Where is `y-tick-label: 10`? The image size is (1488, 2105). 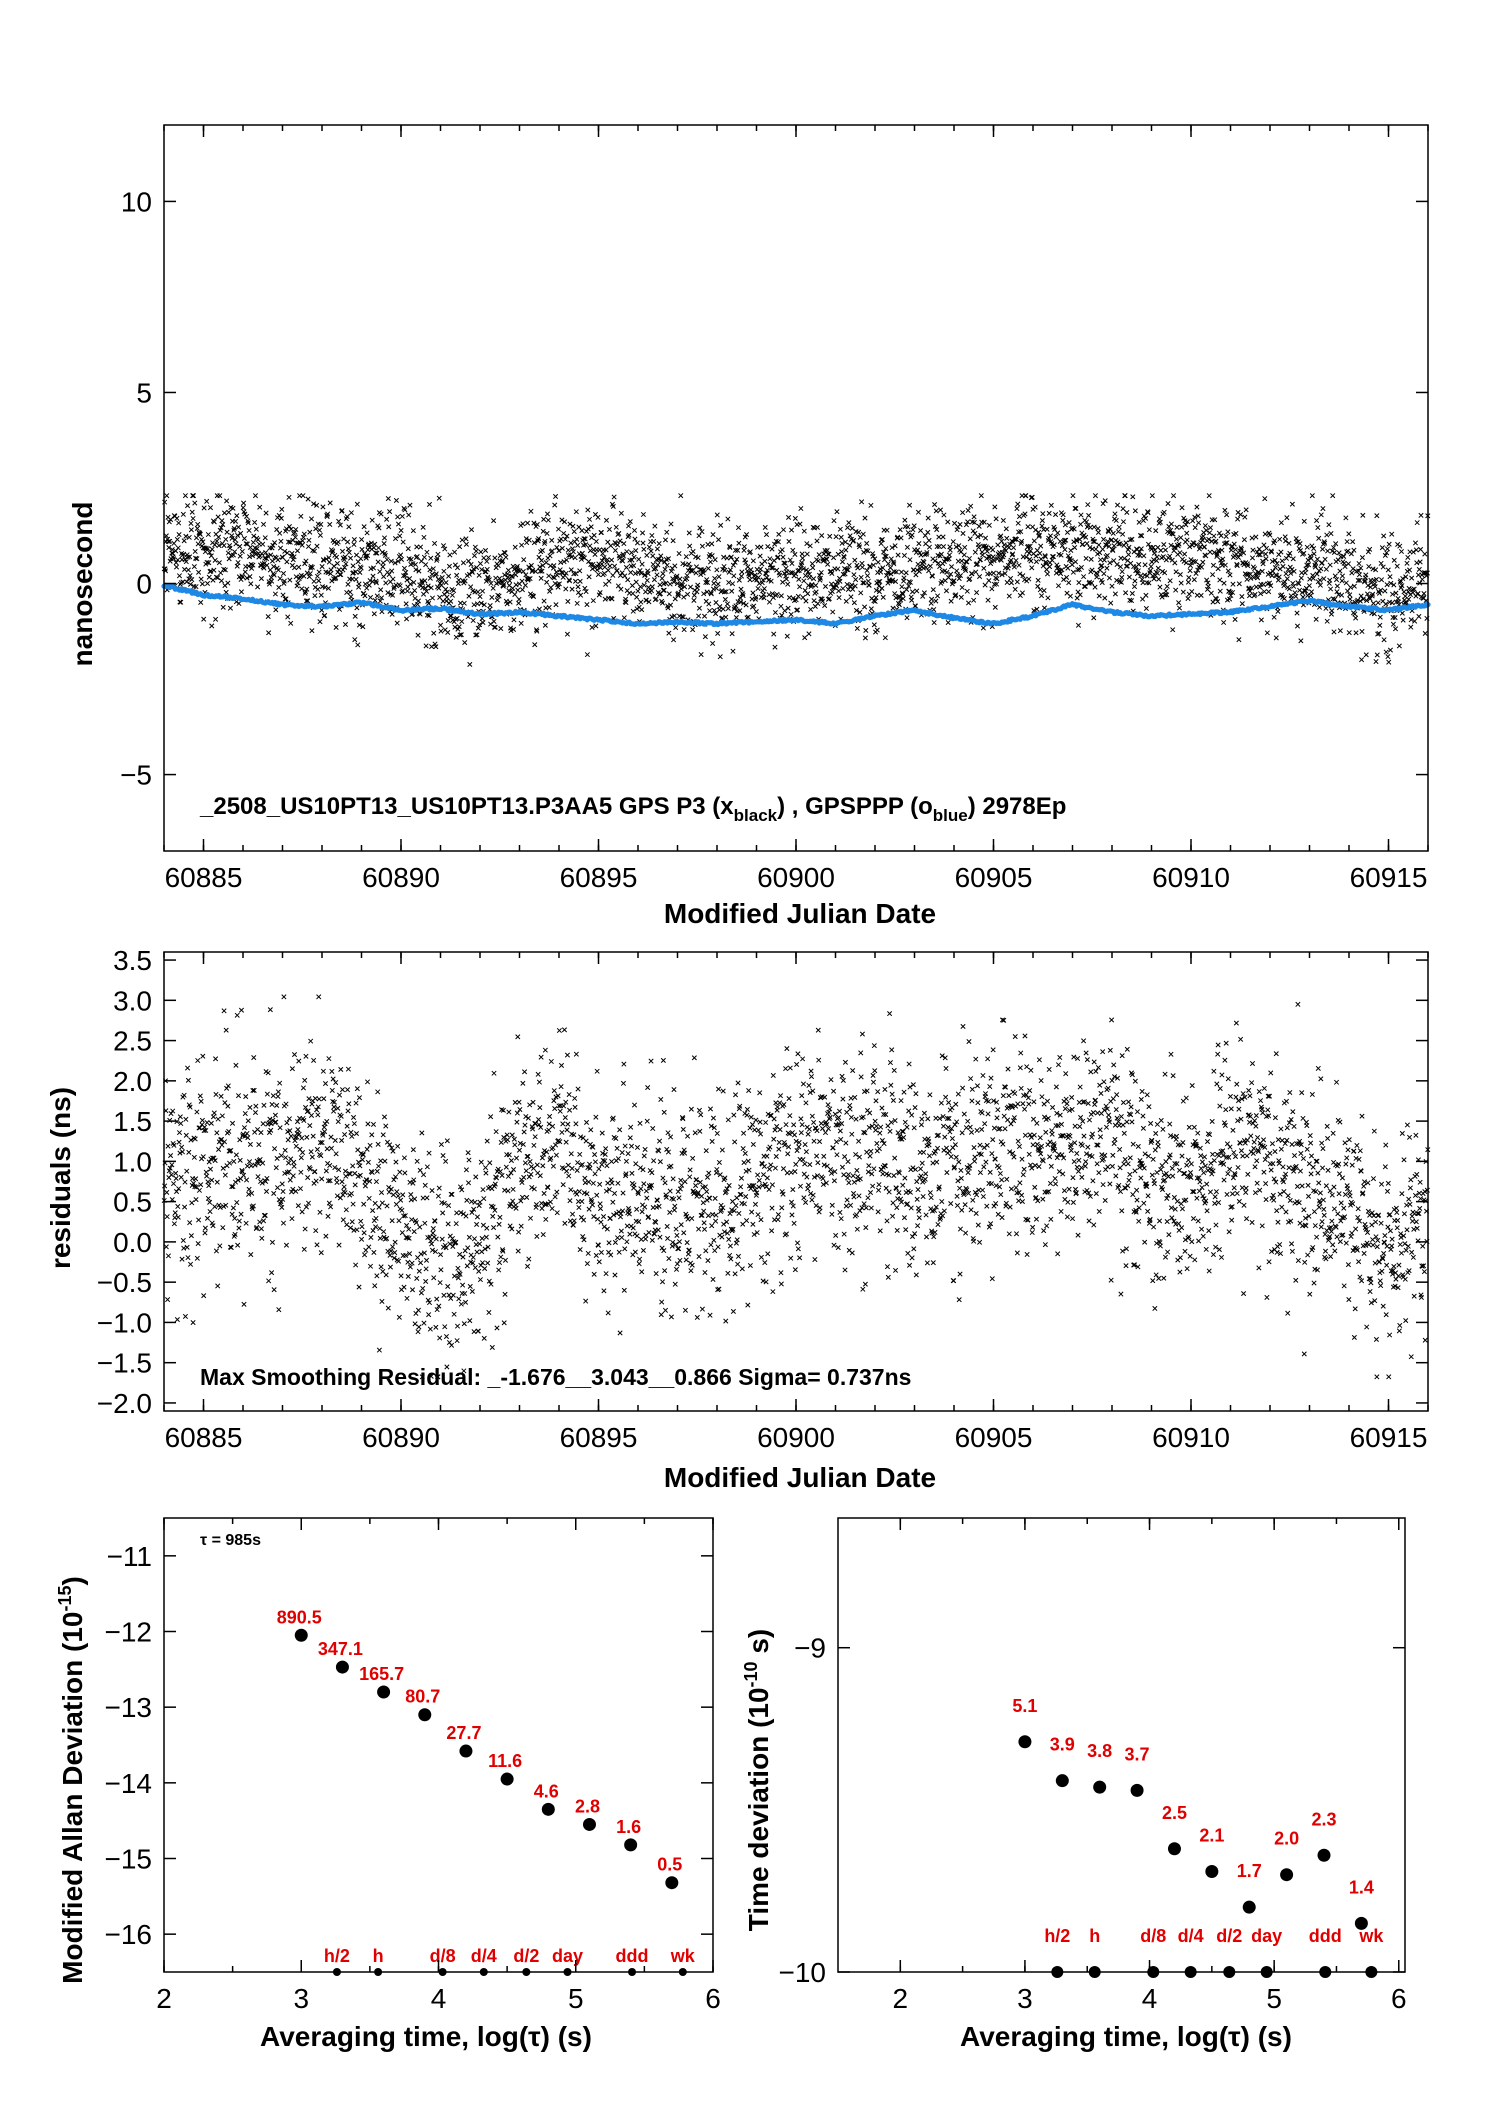
y-tick-label: 10 is located at coordinates (136, 201).